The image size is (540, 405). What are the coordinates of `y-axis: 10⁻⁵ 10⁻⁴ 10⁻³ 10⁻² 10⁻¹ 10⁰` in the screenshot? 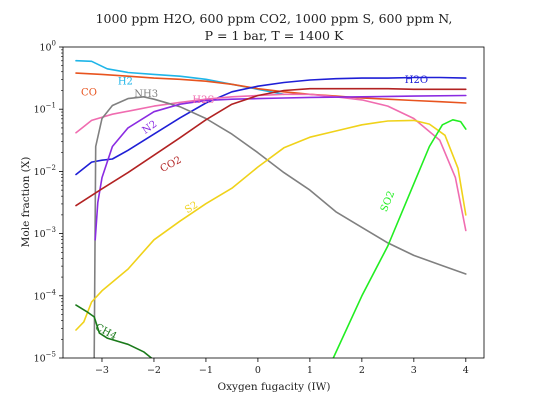 It's located at (48, 202).